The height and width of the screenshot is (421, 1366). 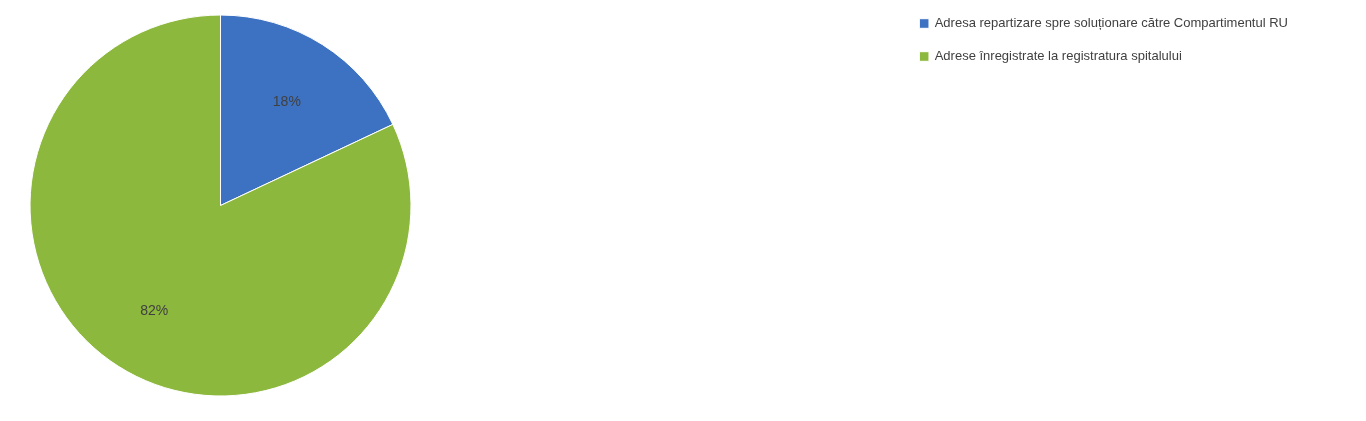 I want to click on data-label: 18%, so click(x=286, y=100).